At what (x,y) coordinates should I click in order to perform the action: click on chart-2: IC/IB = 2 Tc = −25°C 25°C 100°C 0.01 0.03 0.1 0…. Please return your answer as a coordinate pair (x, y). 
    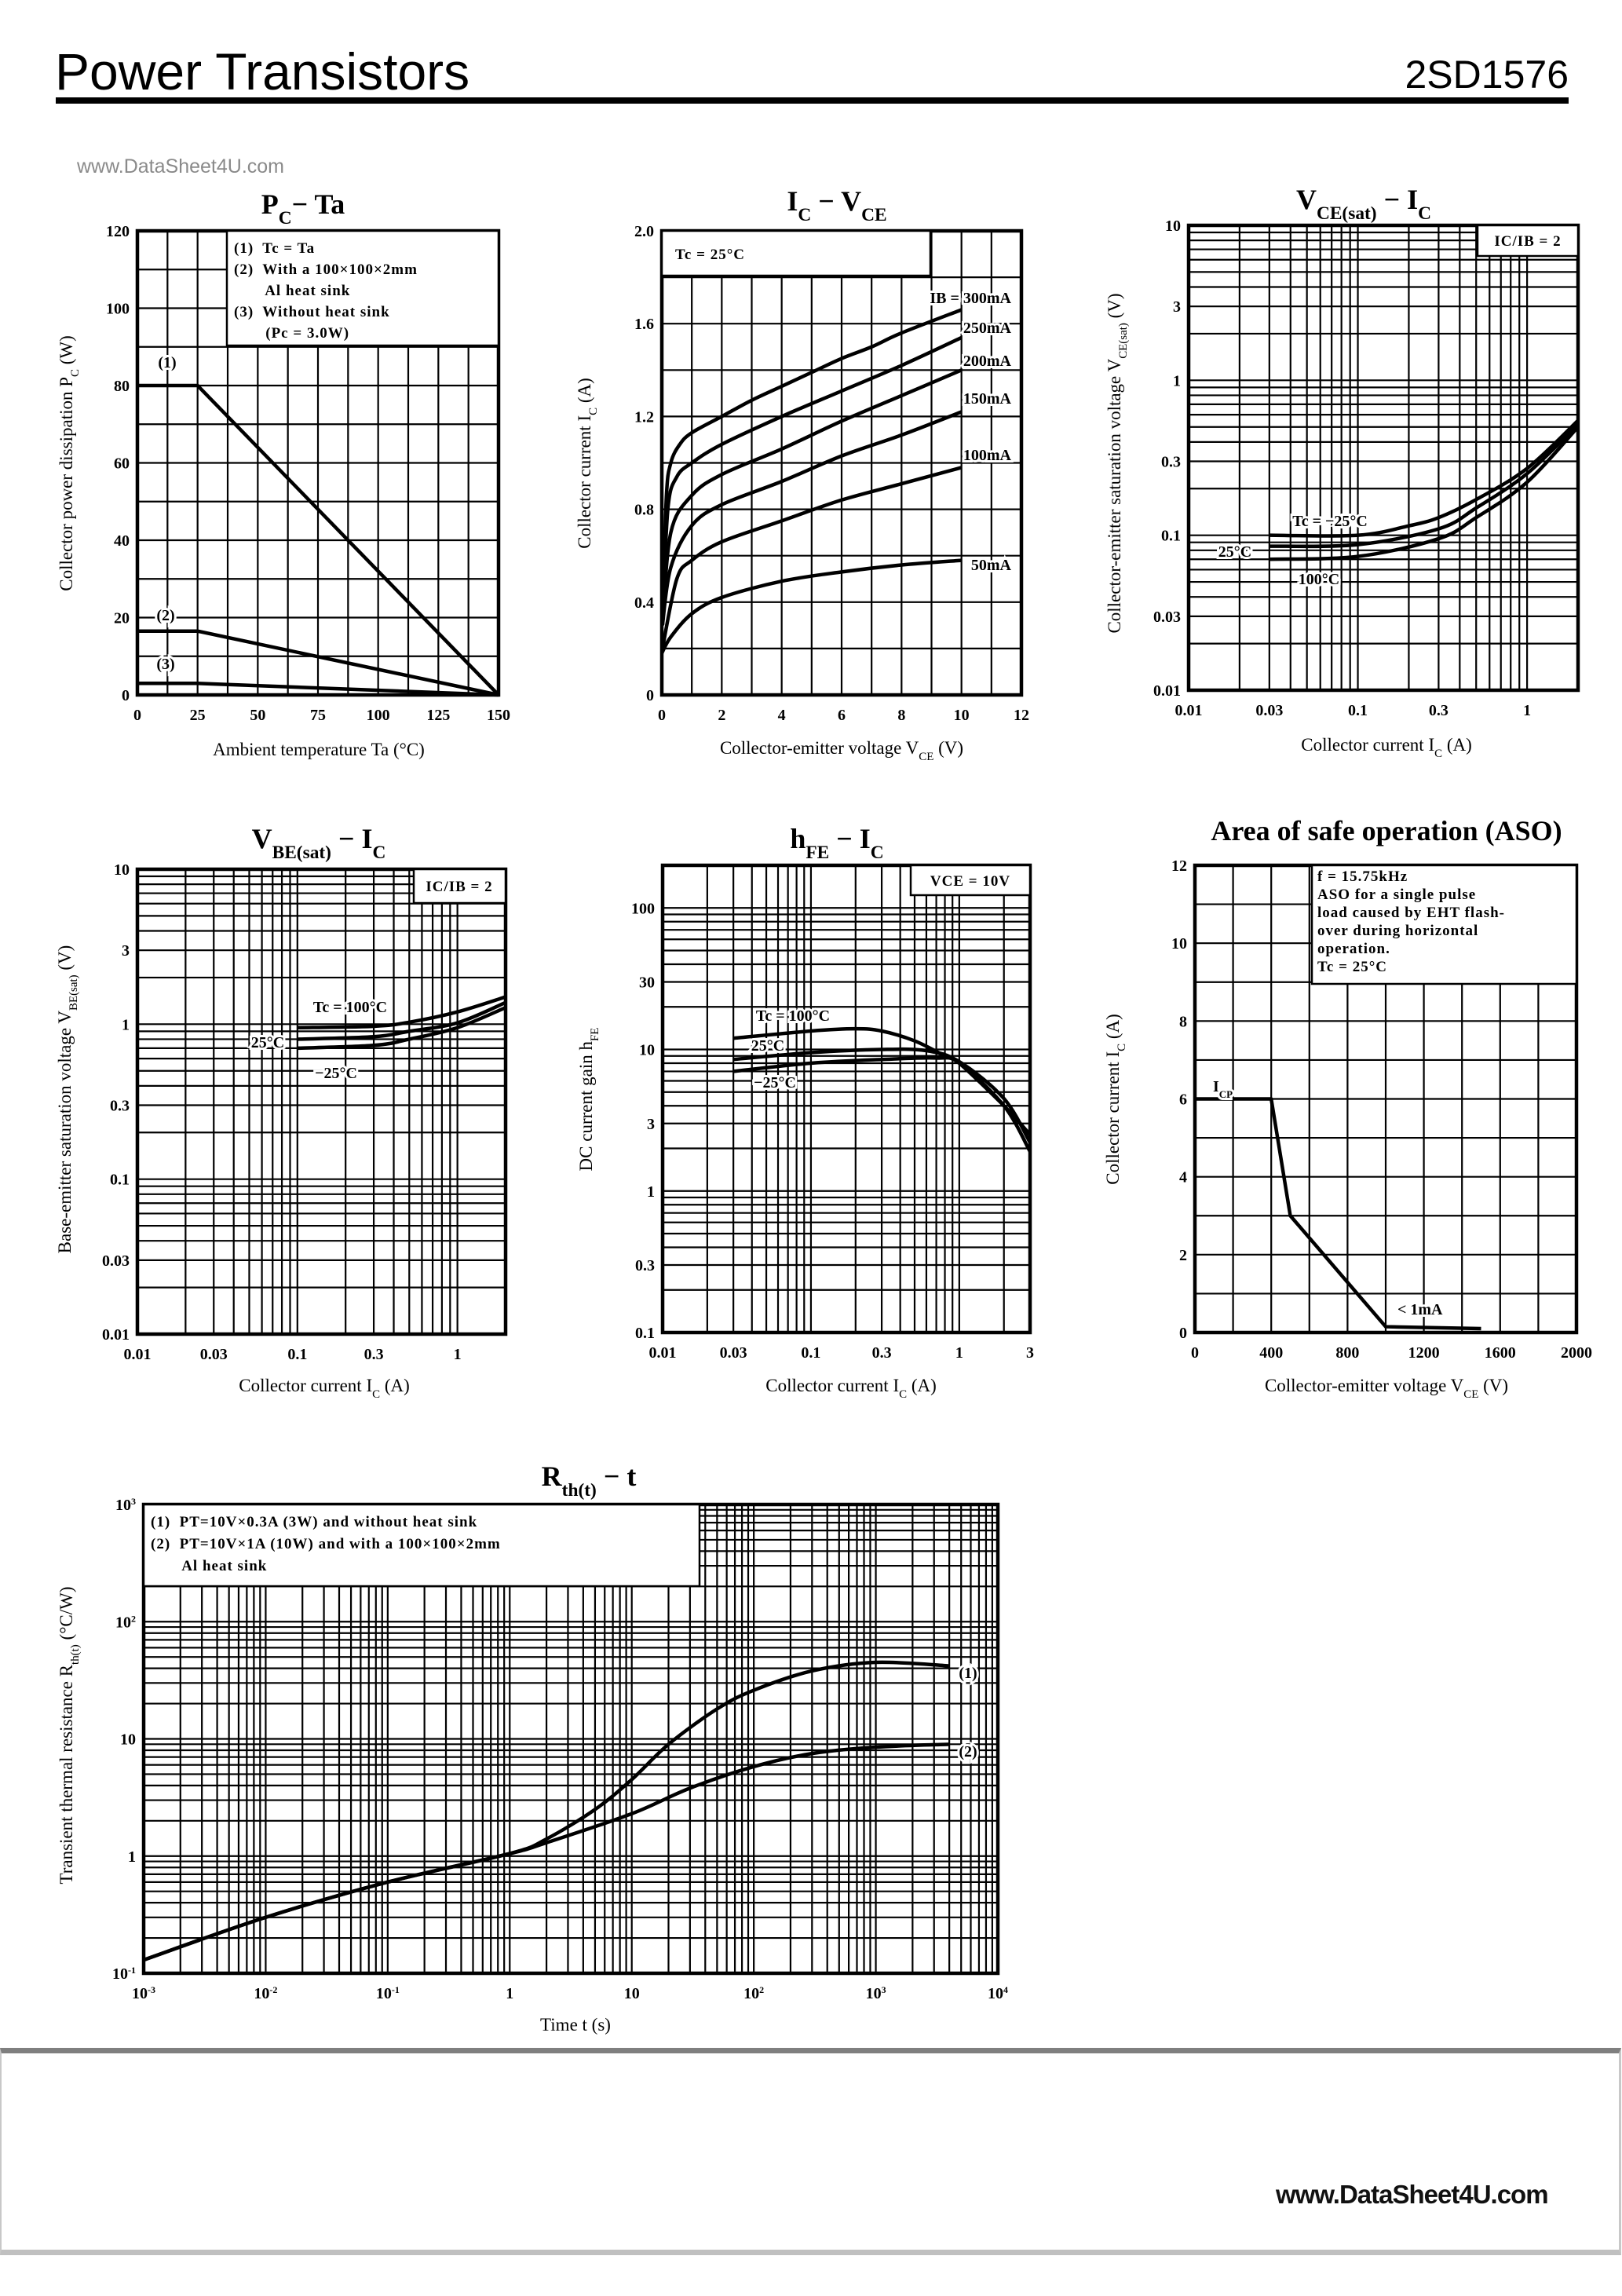
    Looking at the image, I should click on (1342, 472).